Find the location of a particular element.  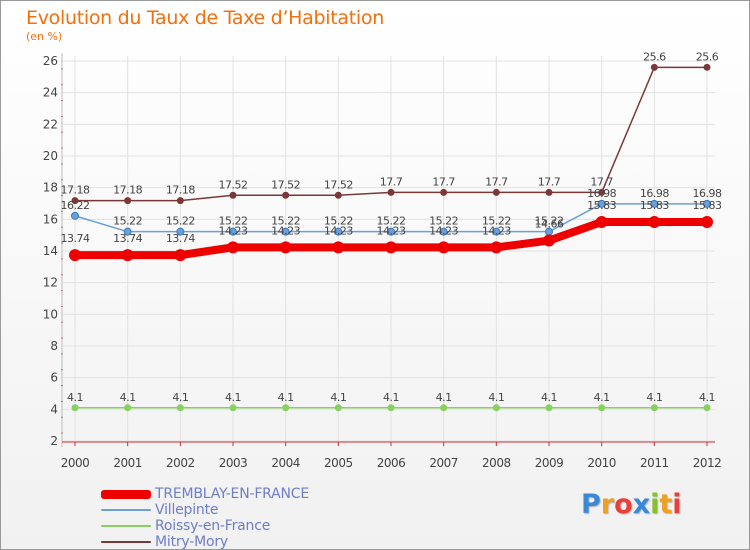

x-tick-label: 2005 is located at coordinates (338, 463).